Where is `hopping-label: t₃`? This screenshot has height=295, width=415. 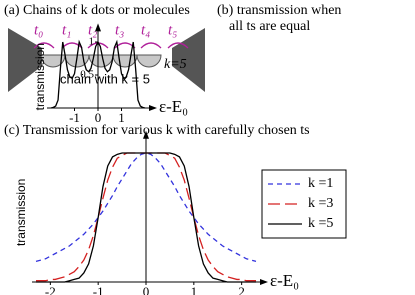 hopping-label: t₃ is located at coordinates (119, 30).